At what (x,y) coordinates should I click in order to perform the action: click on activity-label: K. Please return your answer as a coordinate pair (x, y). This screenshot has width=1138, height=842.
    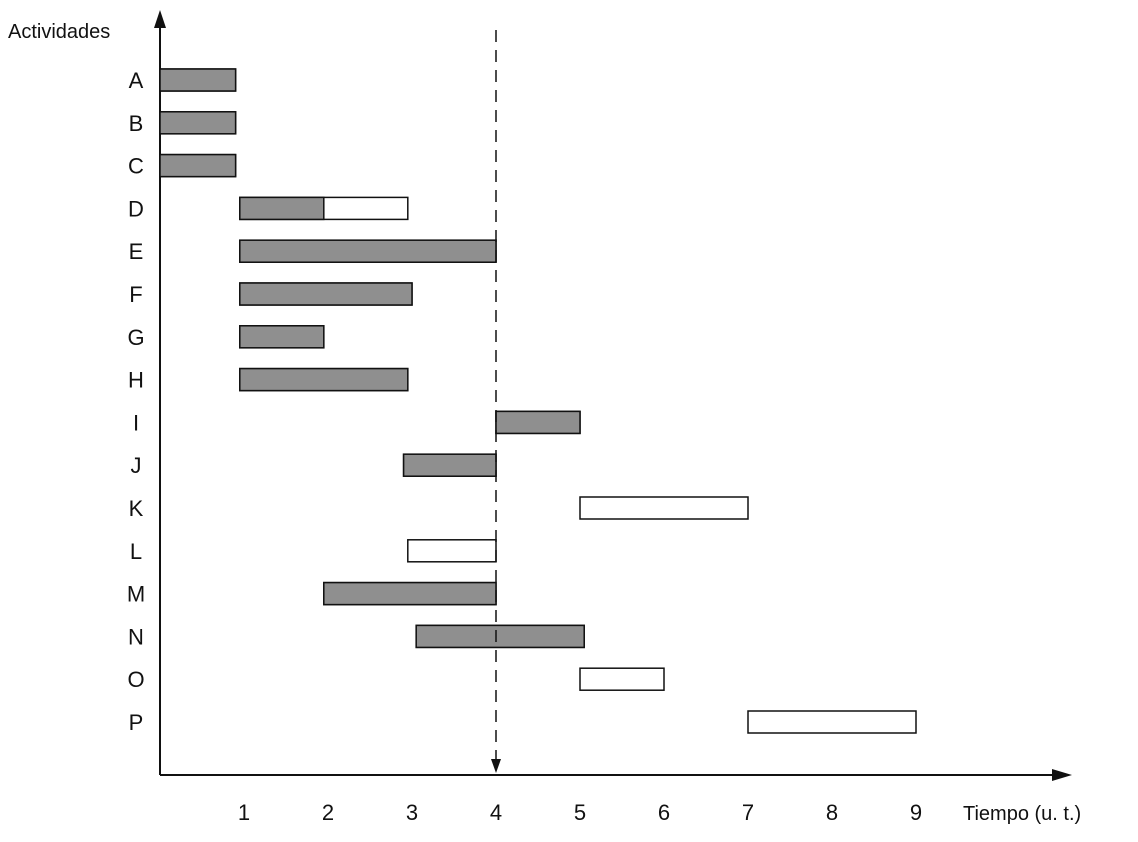
    Looking at the image, I should click on (136, 508).